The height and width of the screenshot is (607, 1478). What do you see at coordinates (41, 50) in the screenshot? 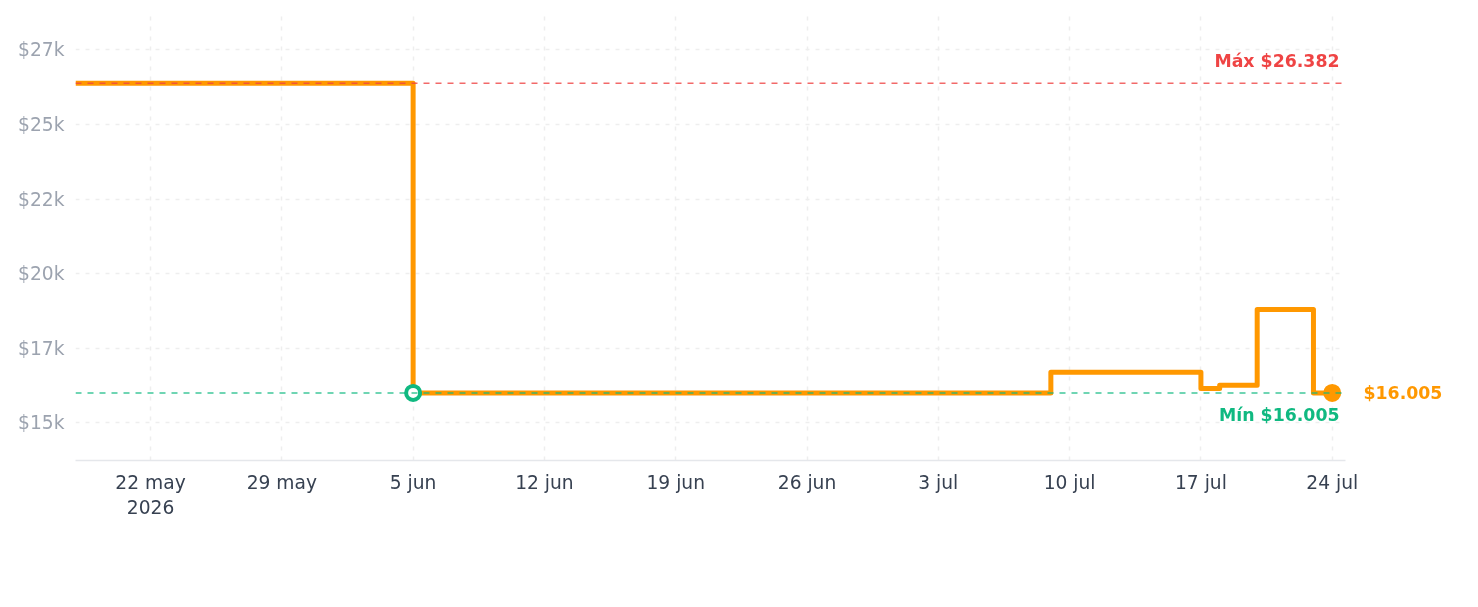
I see `y-tick-label: $27k` at bounding box center [41, 50].